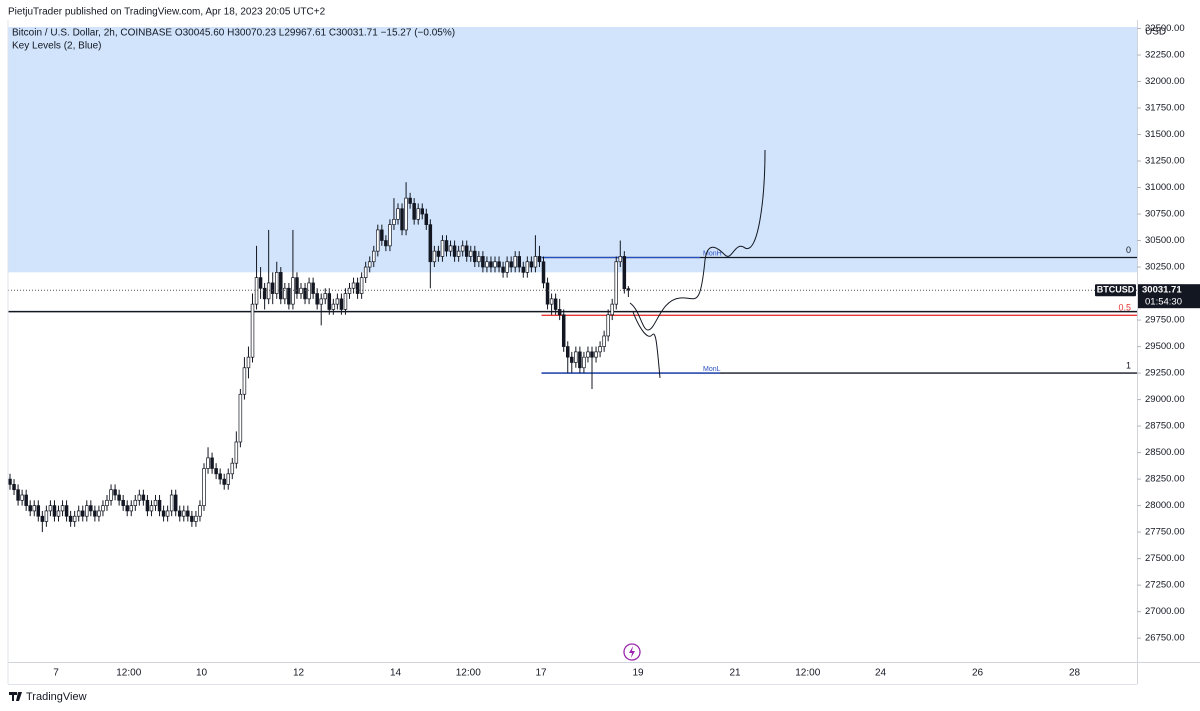 This screenshot has width=1200, height=711. I want to click on indicator-legend: Key Levels (2, Blue), so click(57, 46).